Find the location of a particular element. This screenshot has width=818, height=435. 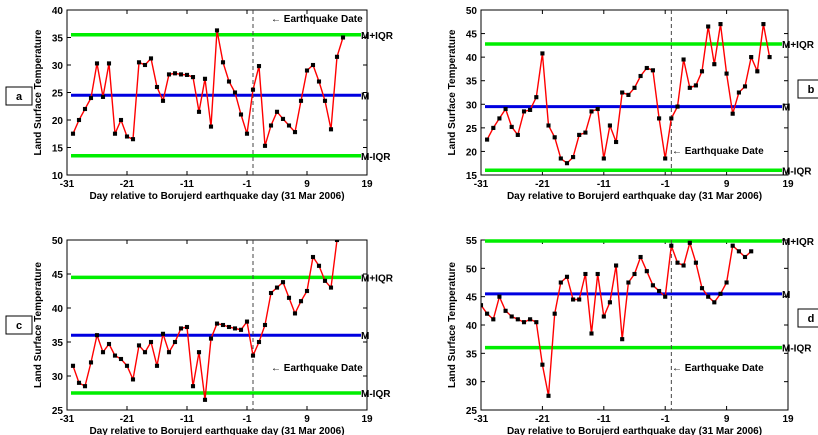

y-tick-label: 30 is located at coordinates (472, 105).